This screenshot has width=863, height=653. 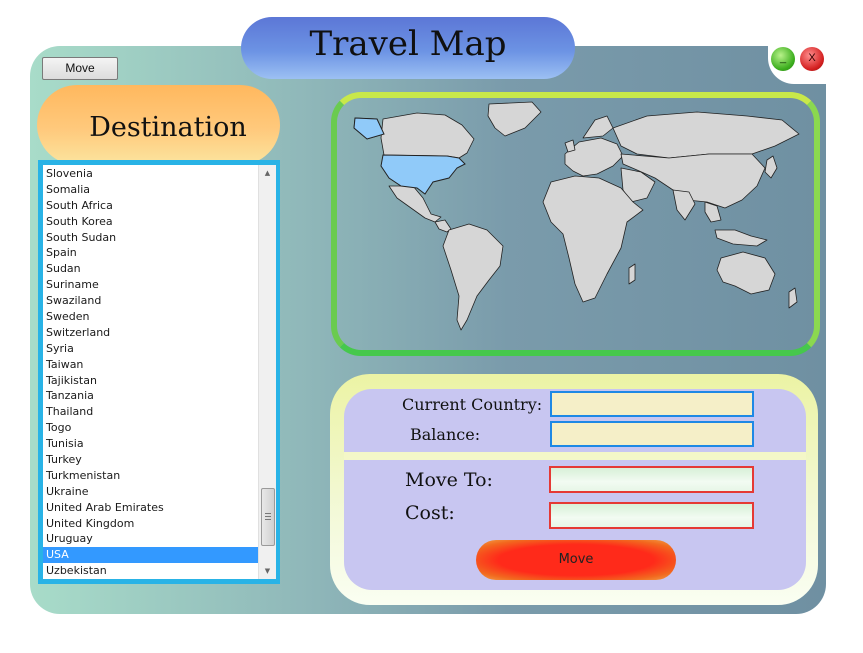 What do you see at coordinates (70, 396) in the screenshot?
I see `list-item: Tanzania` at bounding box center [70, 396].